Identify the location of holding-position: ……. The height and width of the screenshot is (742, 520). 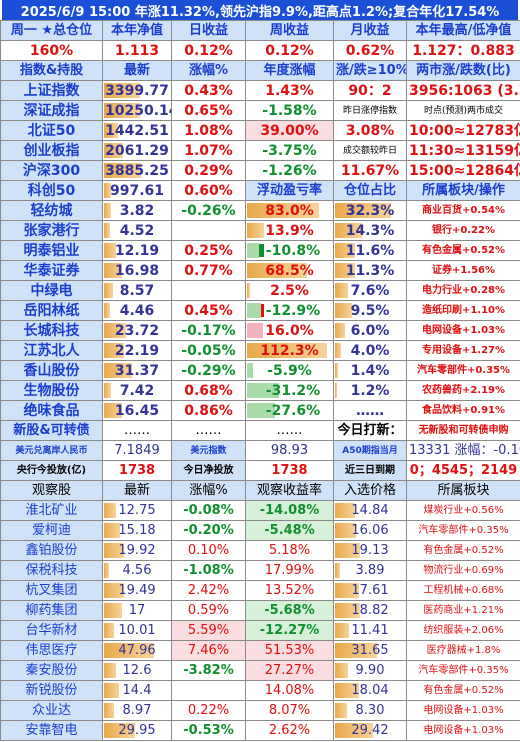
(370, 410).